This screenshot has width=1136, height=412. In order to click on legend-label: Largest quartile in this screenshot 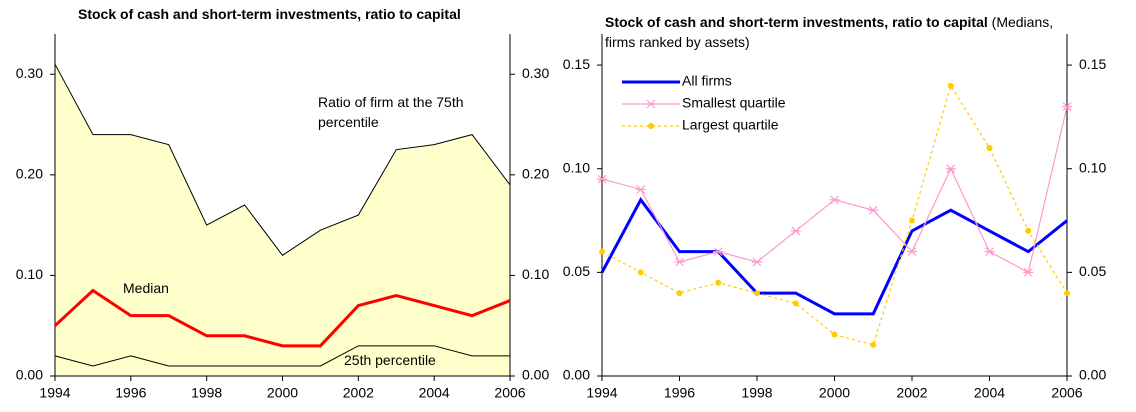, I will do `click(730, 125)`.